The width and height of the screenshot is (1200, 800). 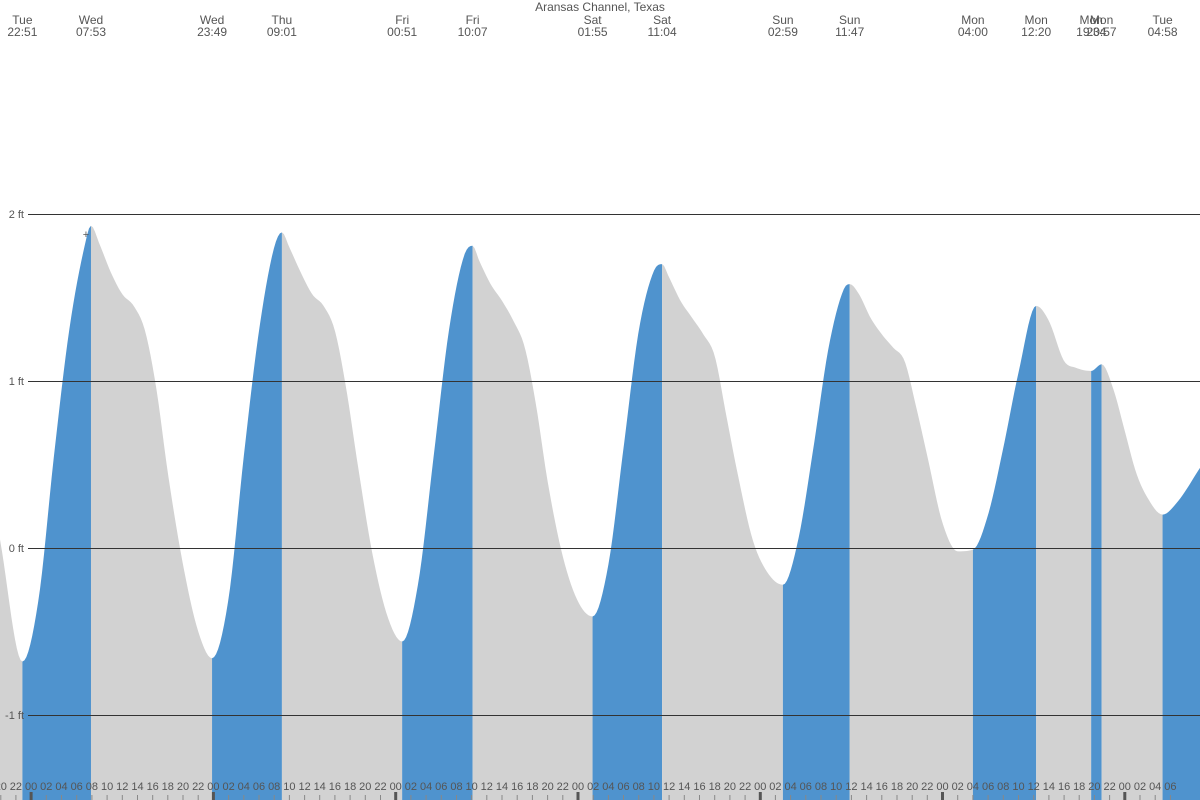 What do you see at coordinates (212, 32) in the screenshot?
I see `tide-event-time: 23:49` at bounding box center [212, 32].